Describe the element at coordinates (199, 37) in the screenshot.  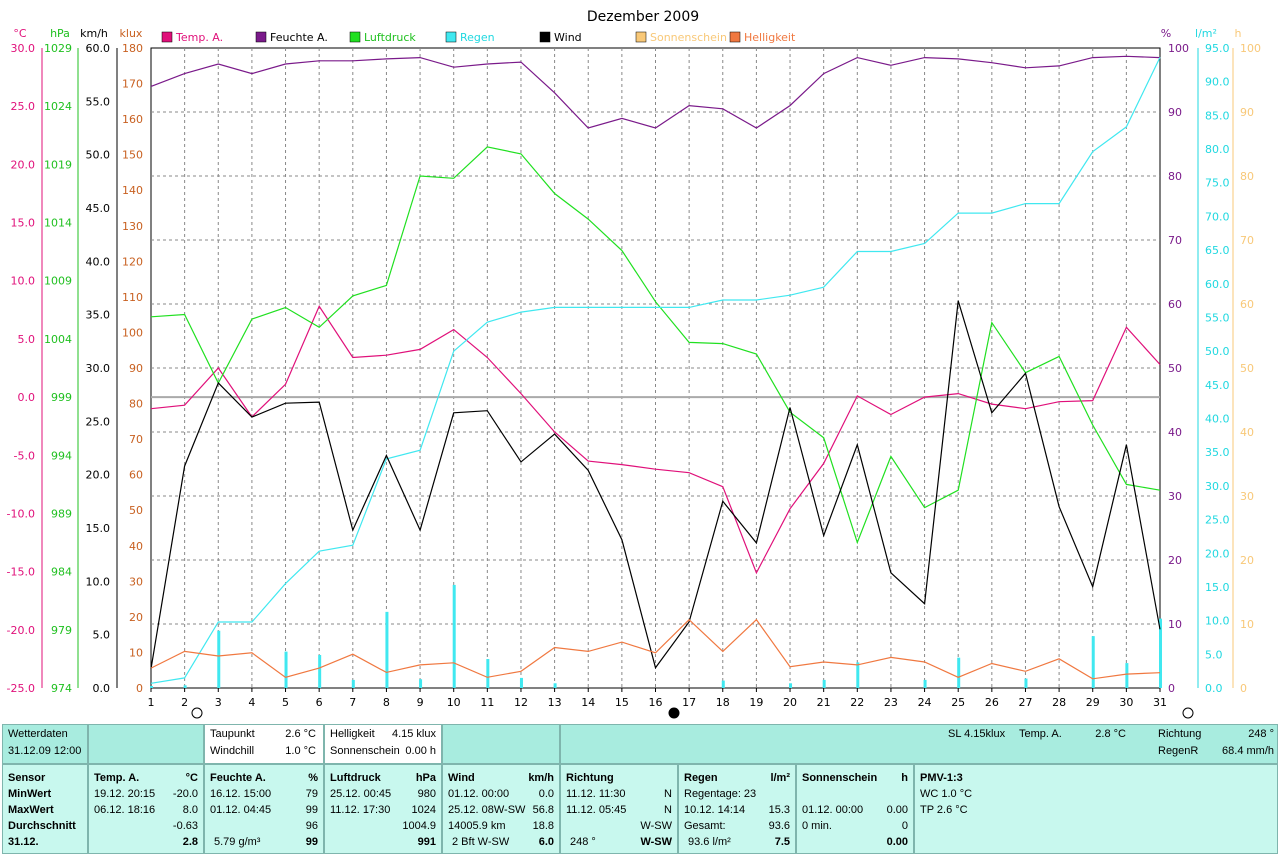
I see `legend-label: Temp. A.` at that location.